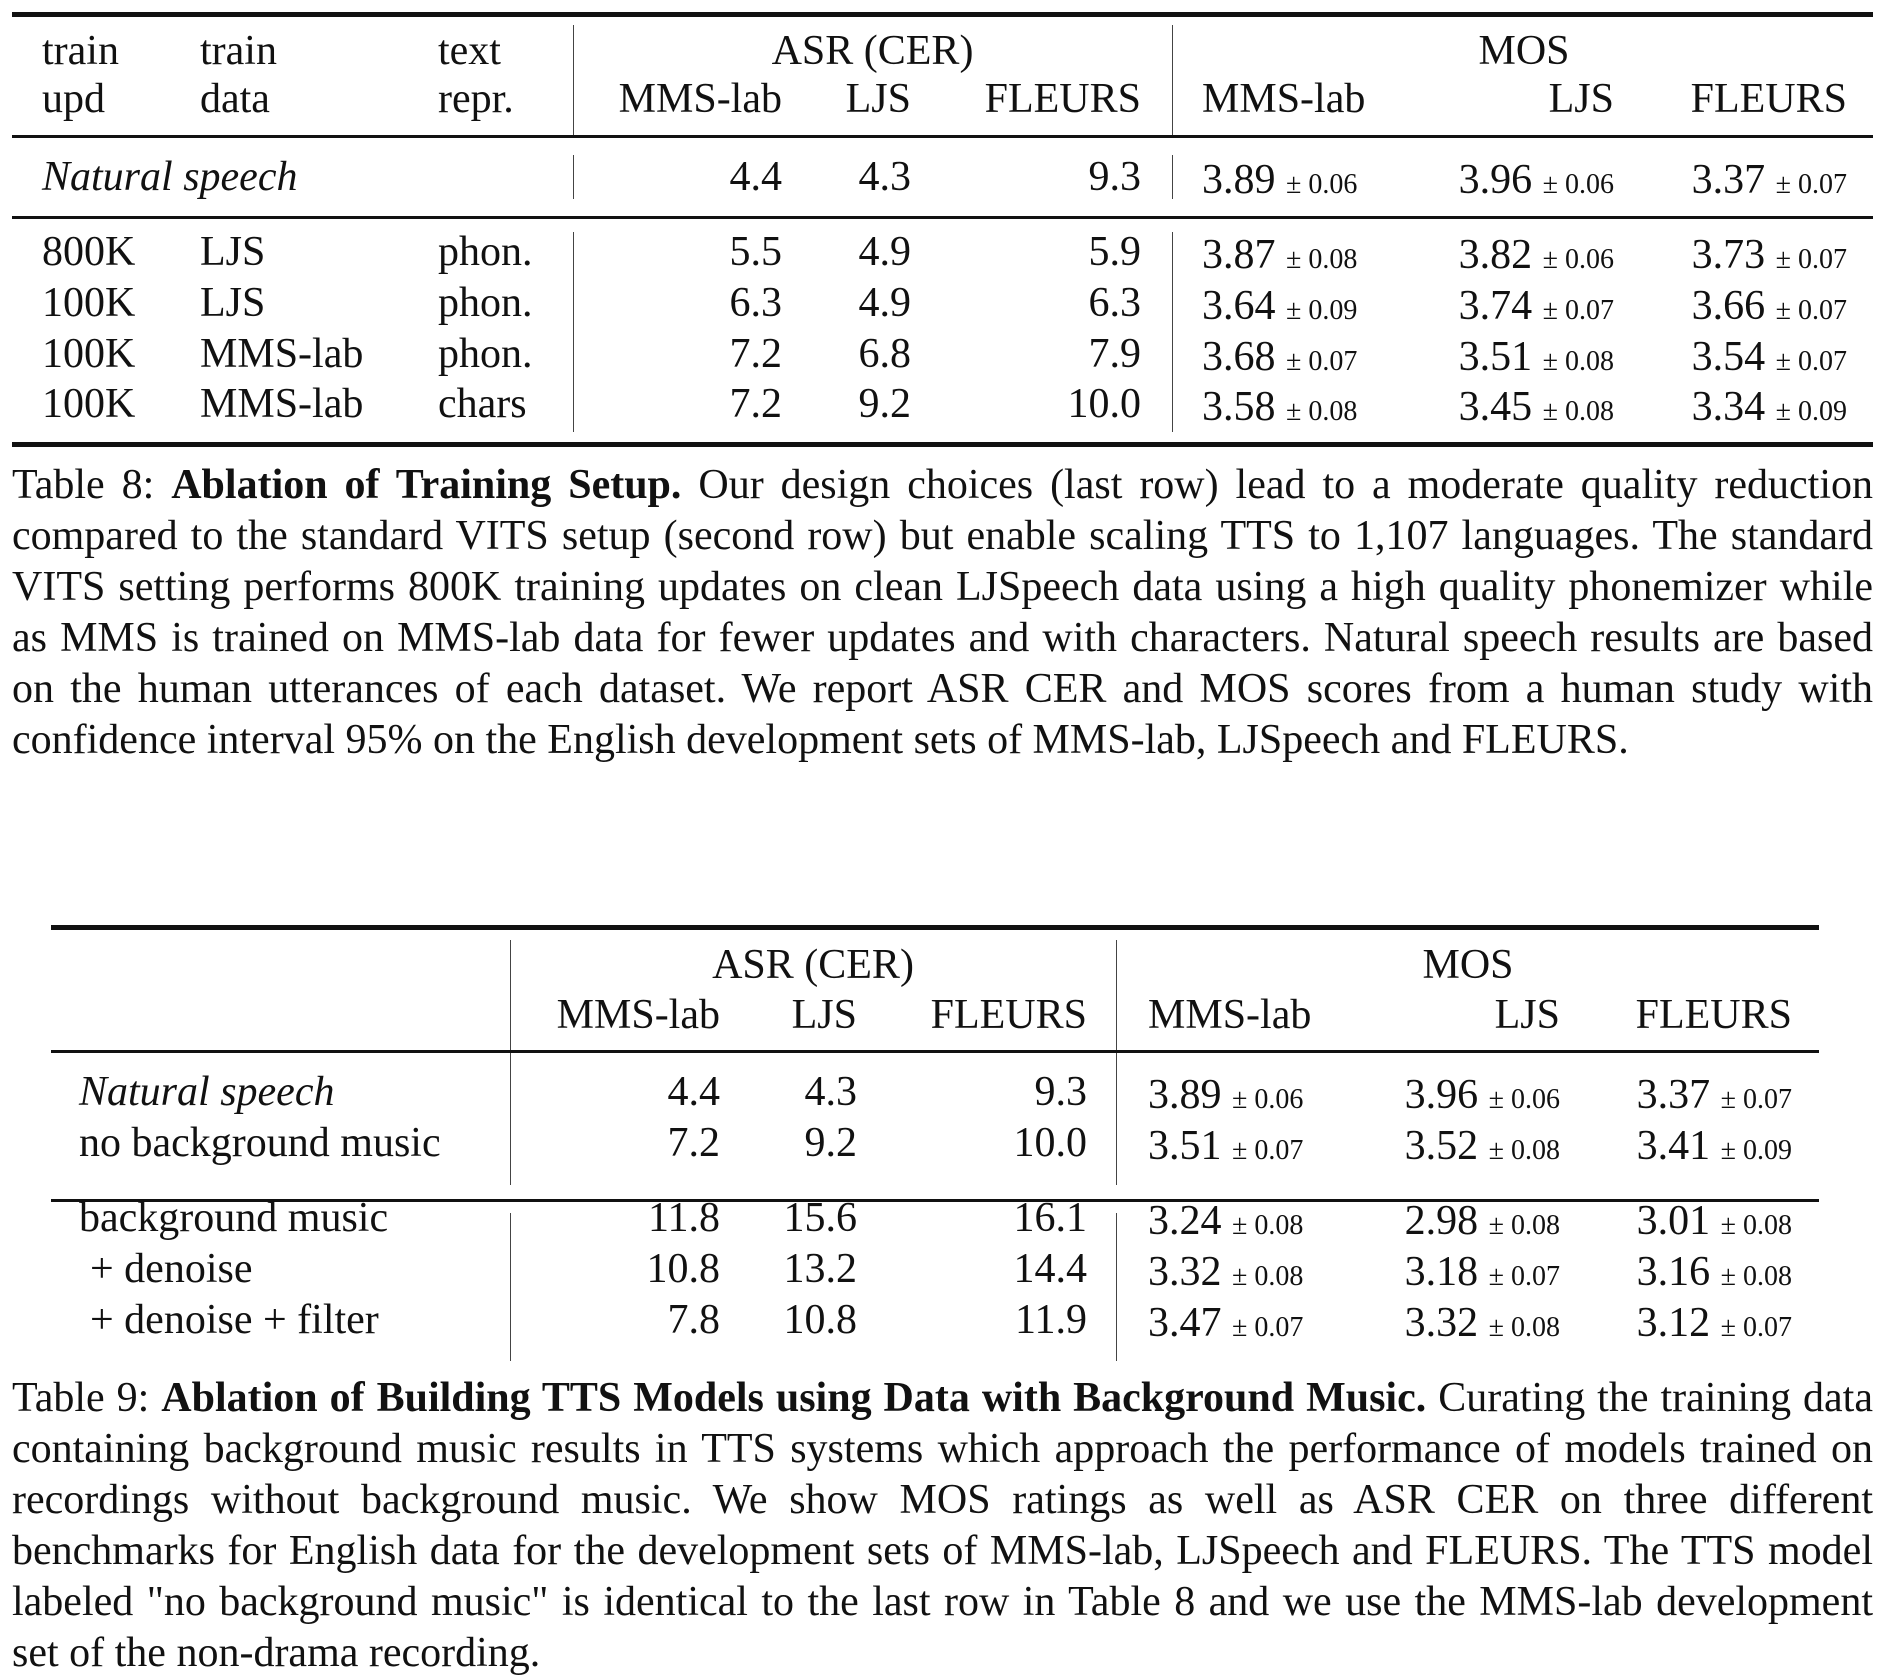 The width and height of the screenshot is (1890, 1679). I want to click on row-train-upd: 800K, so click(89, 252).